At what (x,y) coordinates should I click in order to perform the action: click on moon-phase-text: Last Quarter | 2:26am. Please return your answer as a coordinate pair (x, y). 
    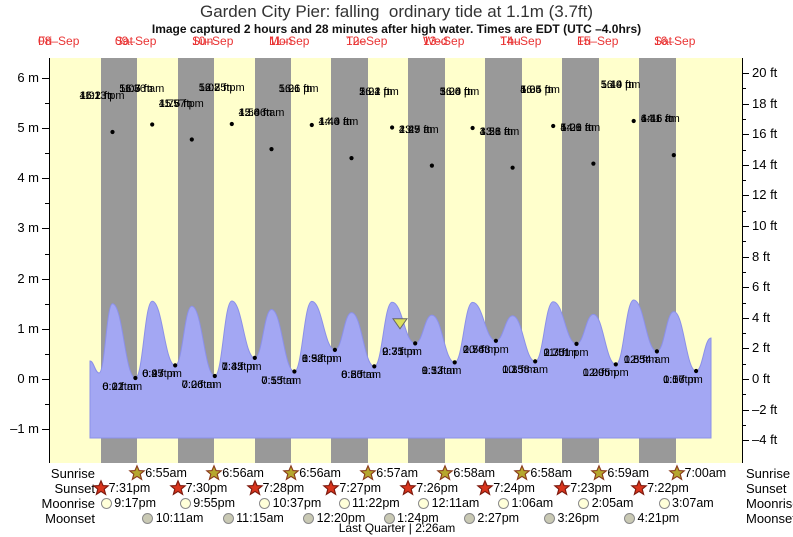
    Looking at the image, I should click on (397, 528).